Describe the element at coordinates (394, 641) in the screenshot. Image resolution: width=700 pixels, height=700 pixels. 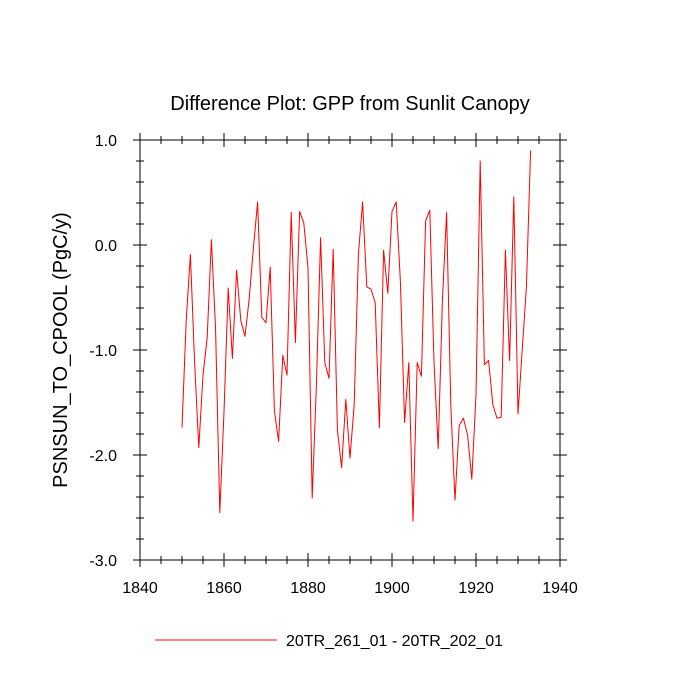
I see `legend-label: 20TR_261_01 - 20TR_202_01` at that location.